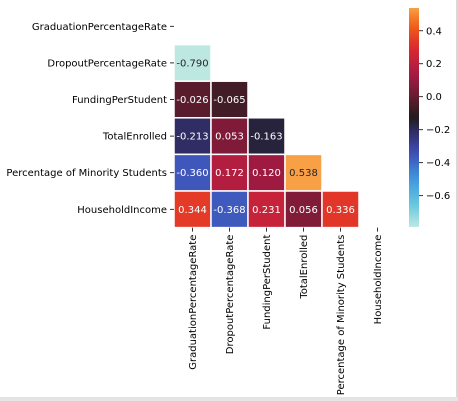 This screenshot has height=401, width=458. Describe the element at coordinates (99, 27) in the screenshot. I see `y-tick-label: GraduationPercentageRate` at that location.